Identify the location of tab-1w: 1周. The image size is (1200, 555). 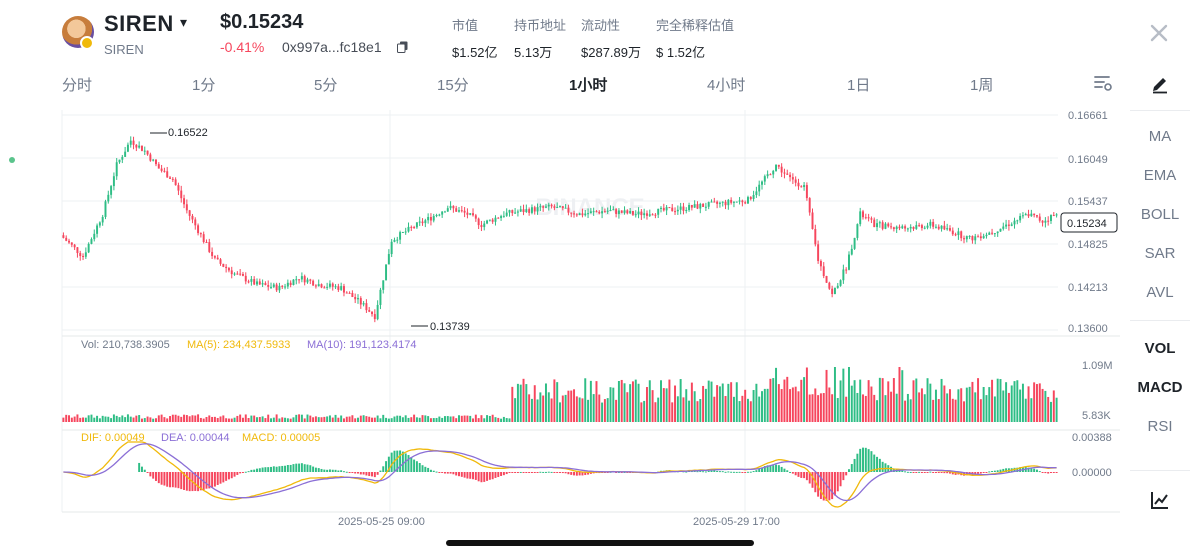
(982, 85).